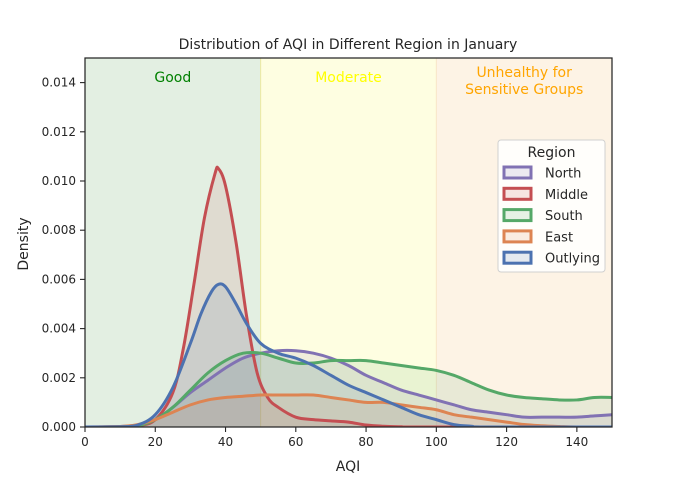 The width and height of the screenshot is (680, 480). Describe the element at coordinates (225, 442) in the screenshot. I see `x-tick-label: 40` at that location.